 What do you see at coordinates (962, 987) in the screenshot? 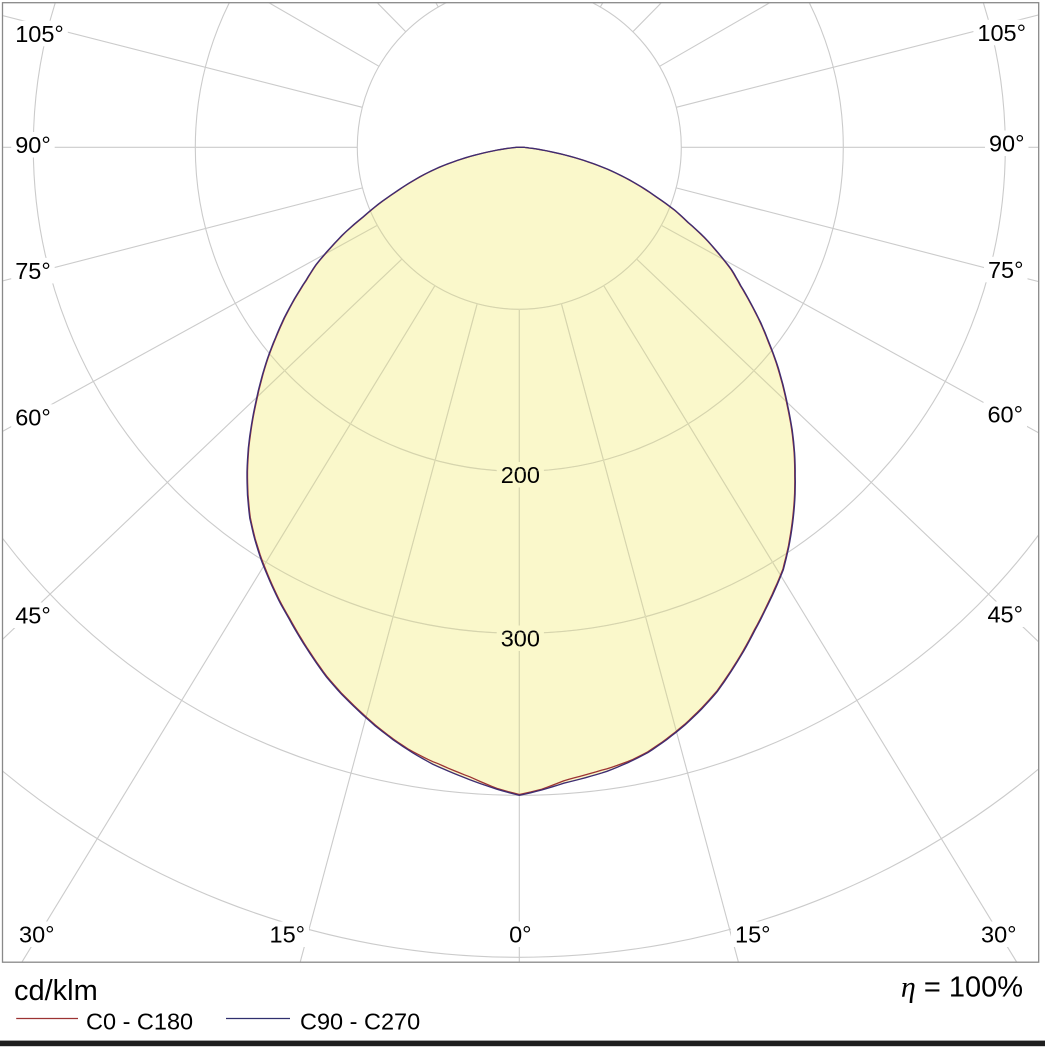
I see `svg-text: η = 100%` at bounding box center [962, 987].